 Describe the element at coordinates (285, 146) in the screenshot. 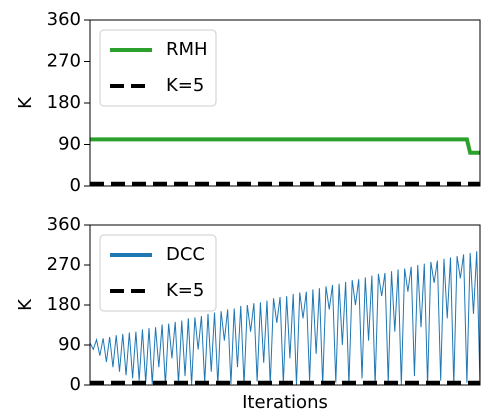

I see `series-line` at that location.